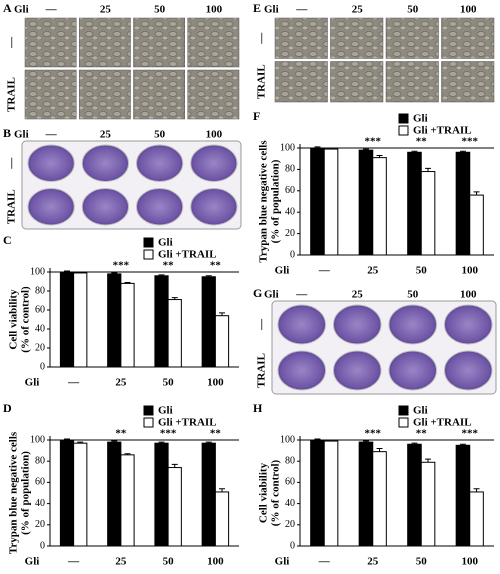 The height and width of the screenshot is (574, 500). What do you see at coordinates (121, 562) in the screenshot?
I see `x-tick-label: 25` at bounding box center [121, 562].